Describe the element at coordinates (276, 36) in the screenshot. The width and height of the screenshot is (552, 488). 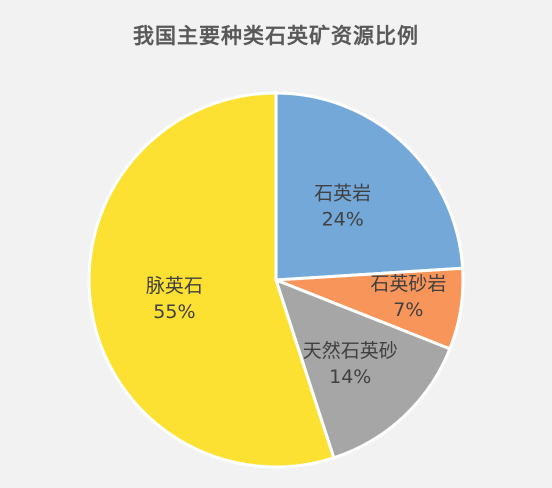
I see `chart-title: 我国主要种类石英矿资源比例` at that location.